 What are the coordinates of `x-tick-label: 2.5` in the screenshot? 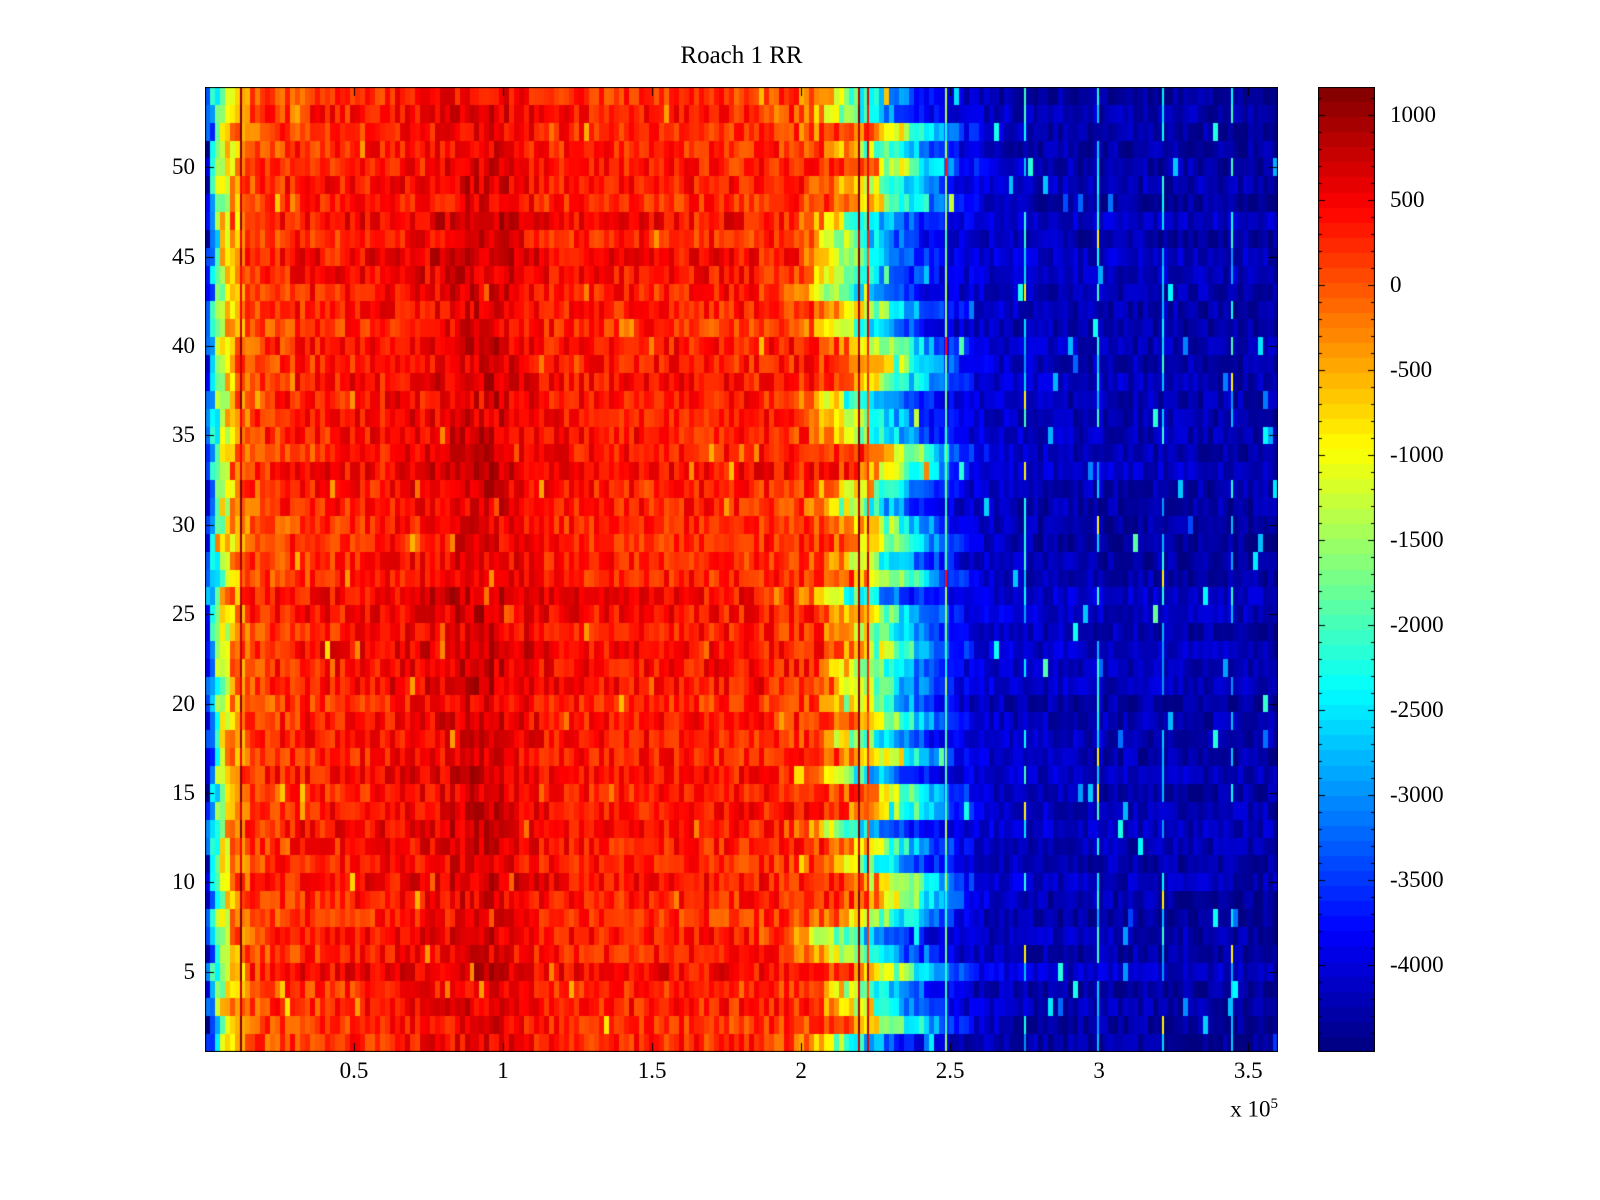 It's located at (950, 1070).